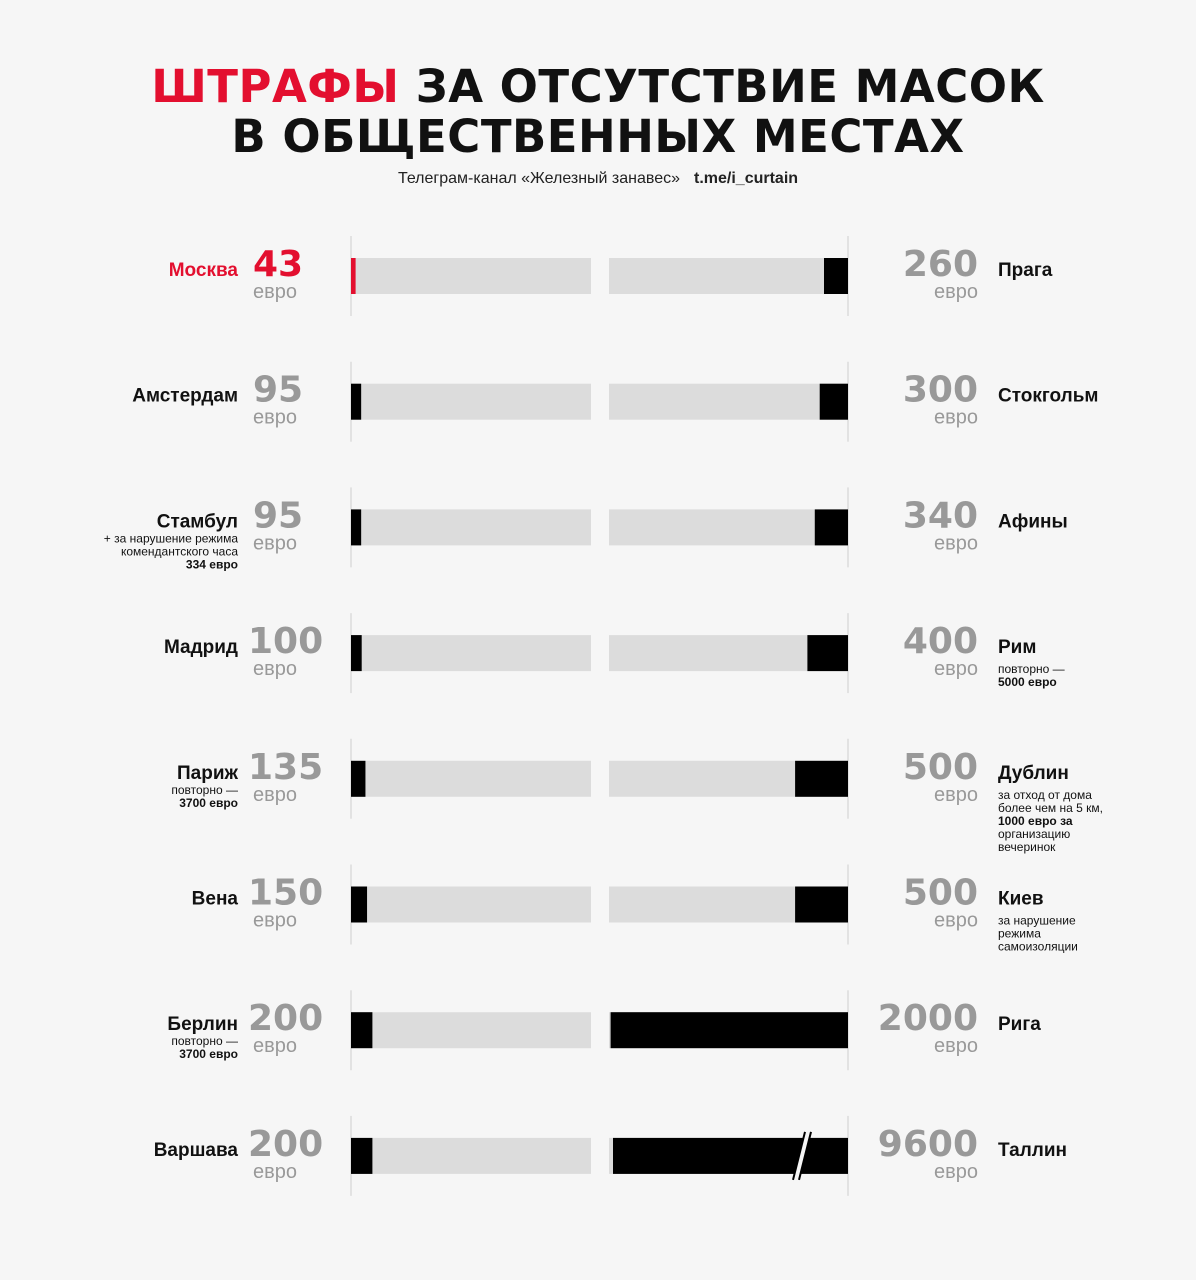 The height and width of the screenshot is (1280, 1196). I want to click on city-note-line: организацию, so click(1034, 834).